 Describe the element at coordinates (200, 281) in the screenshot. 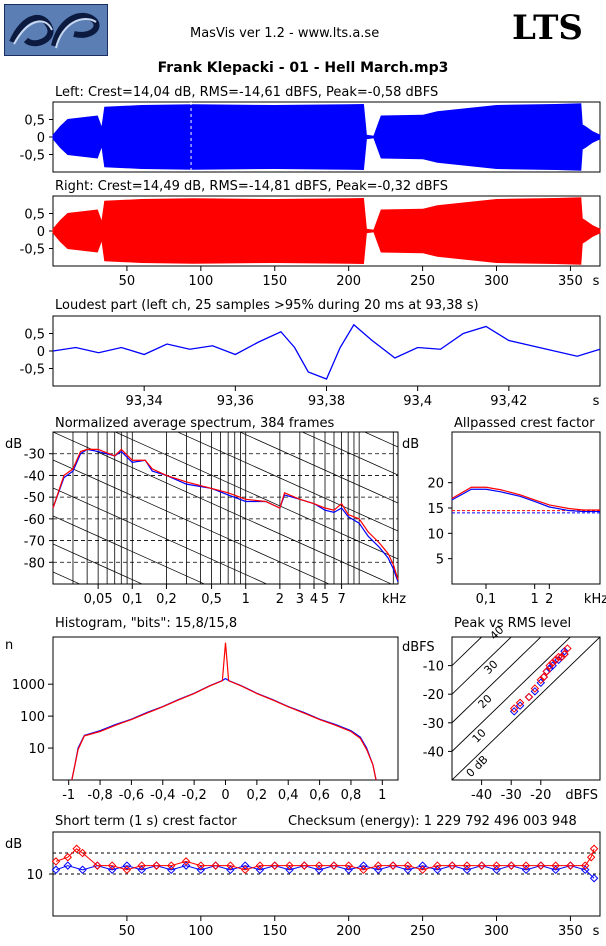

I see `x-tick-label: 100` at that location.